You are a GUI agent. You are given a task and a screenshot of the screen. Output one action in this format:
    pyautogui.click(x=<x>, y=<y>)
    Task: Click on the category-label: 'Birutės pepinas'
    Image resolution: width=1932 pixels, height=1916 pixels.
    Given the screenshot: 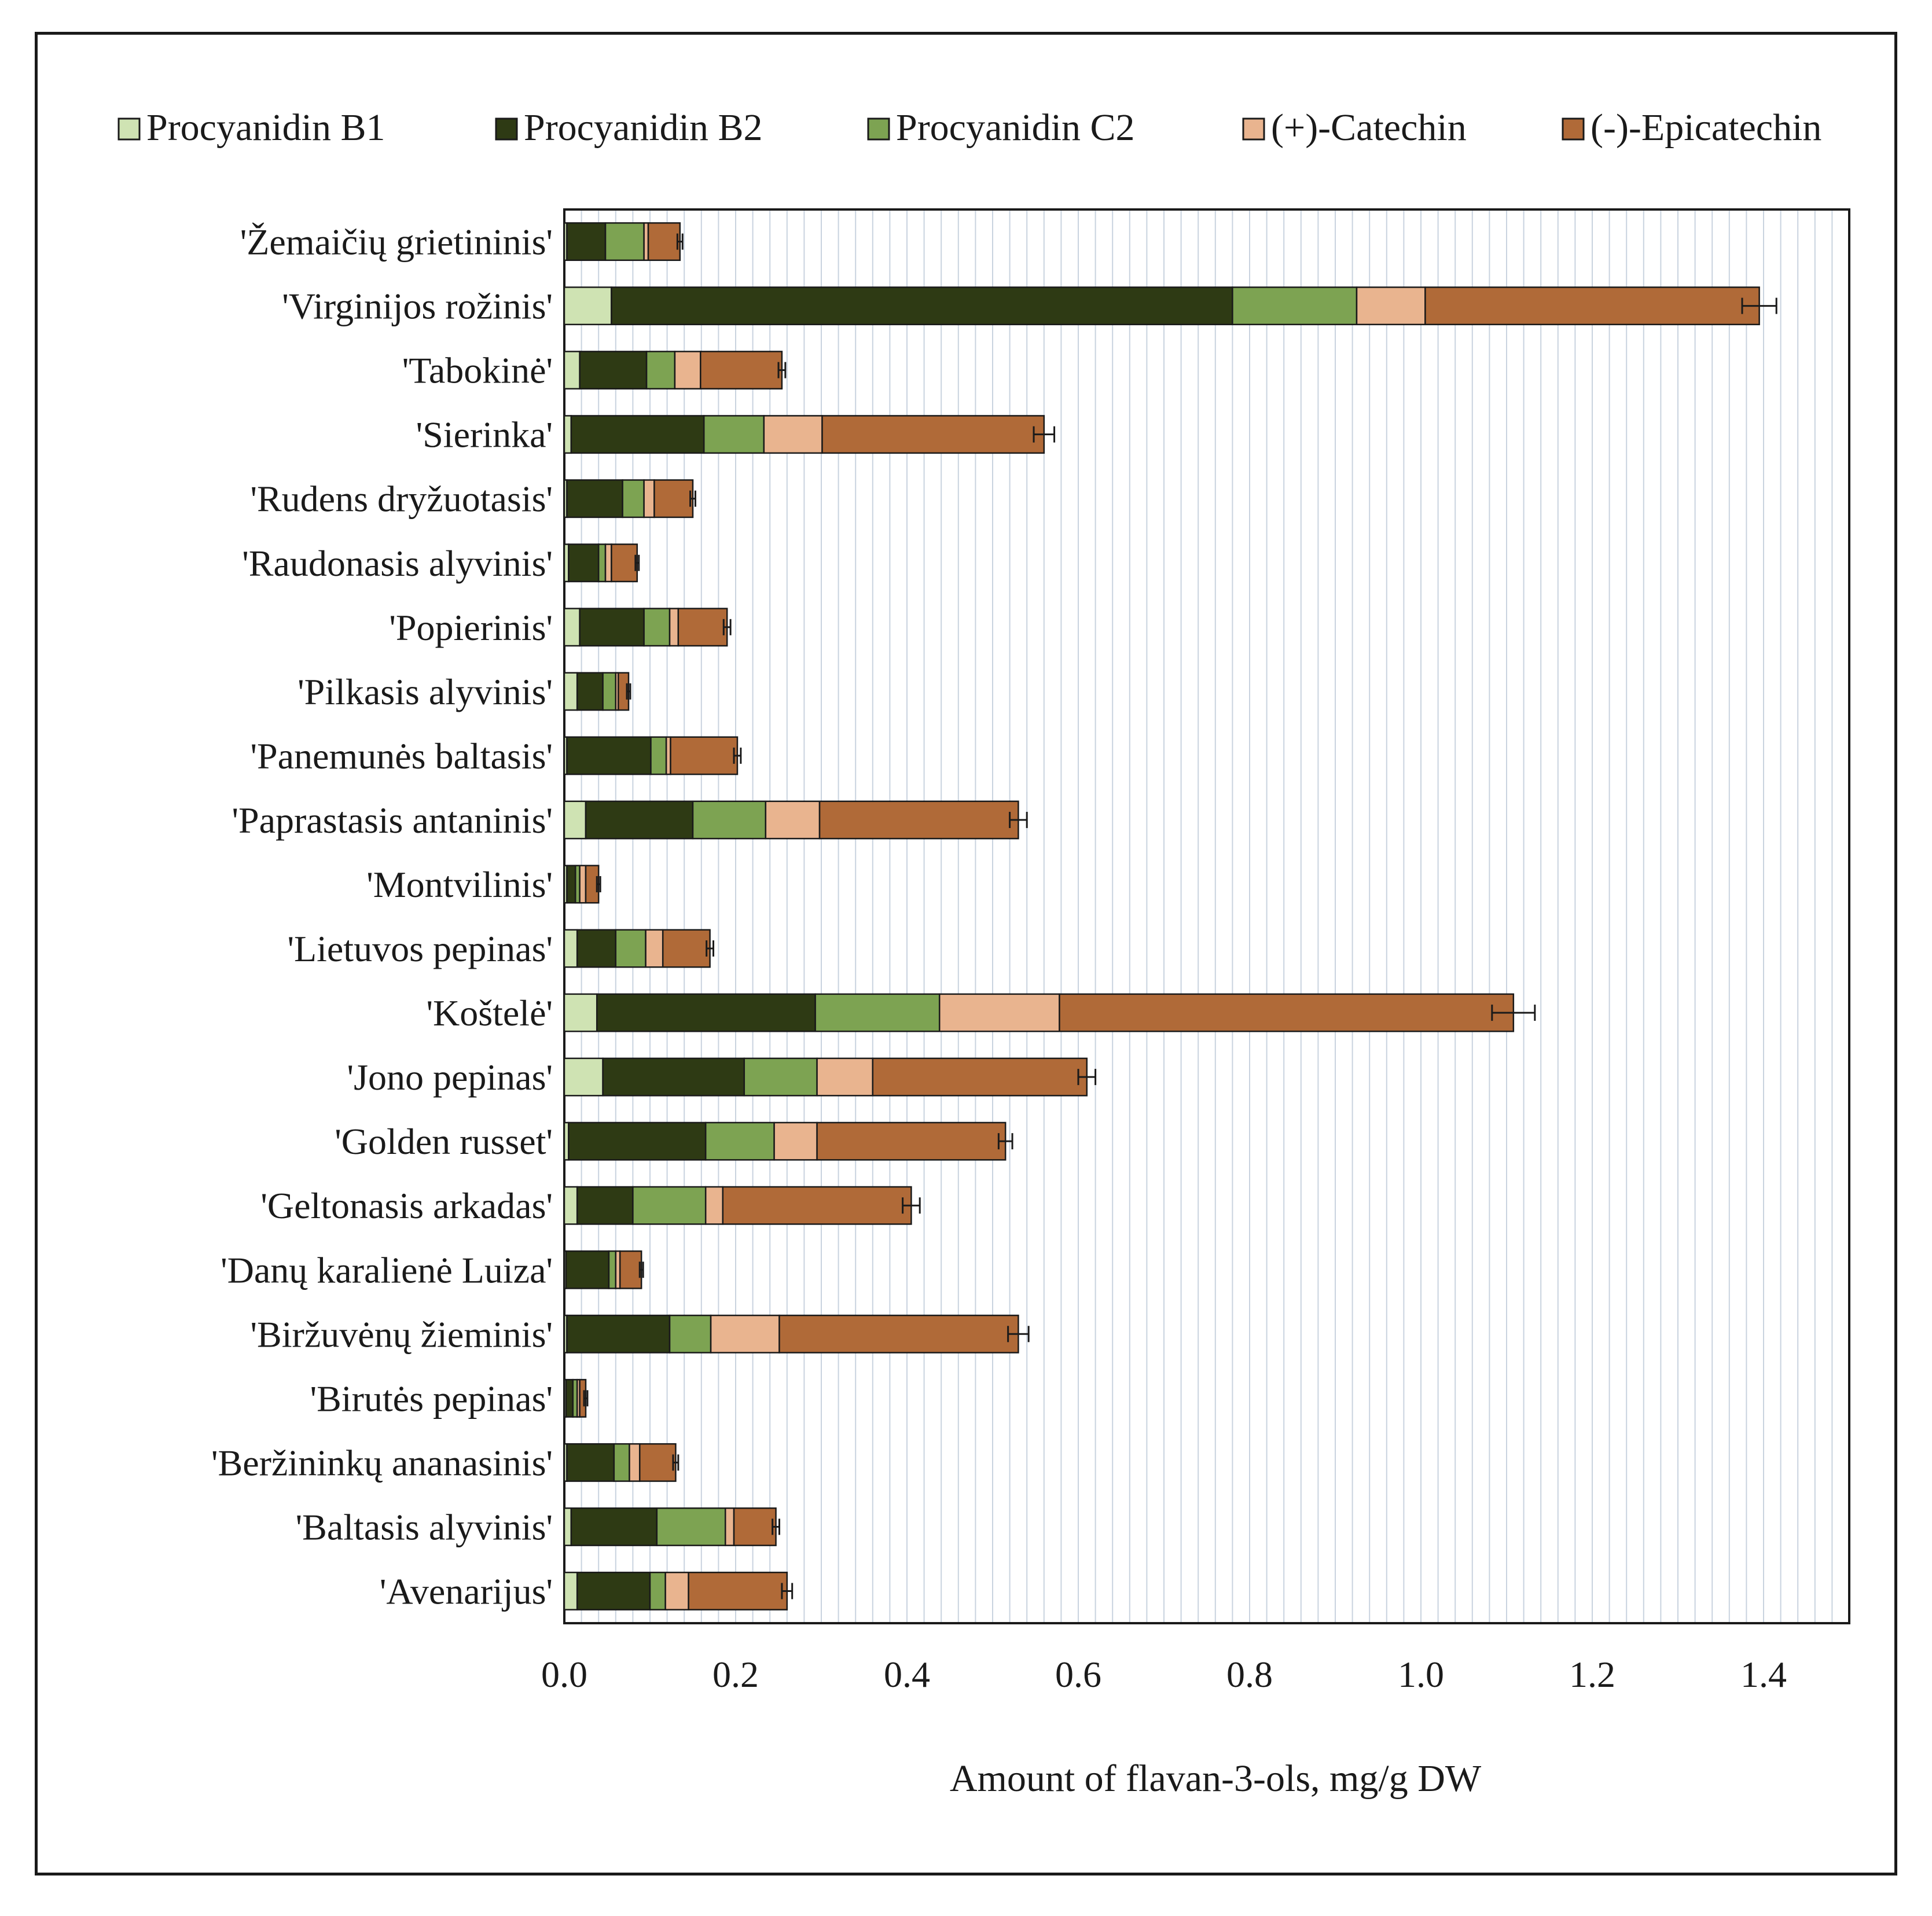 What is the action you would take?
    pyautogui.click(x=431, y=1398)
    